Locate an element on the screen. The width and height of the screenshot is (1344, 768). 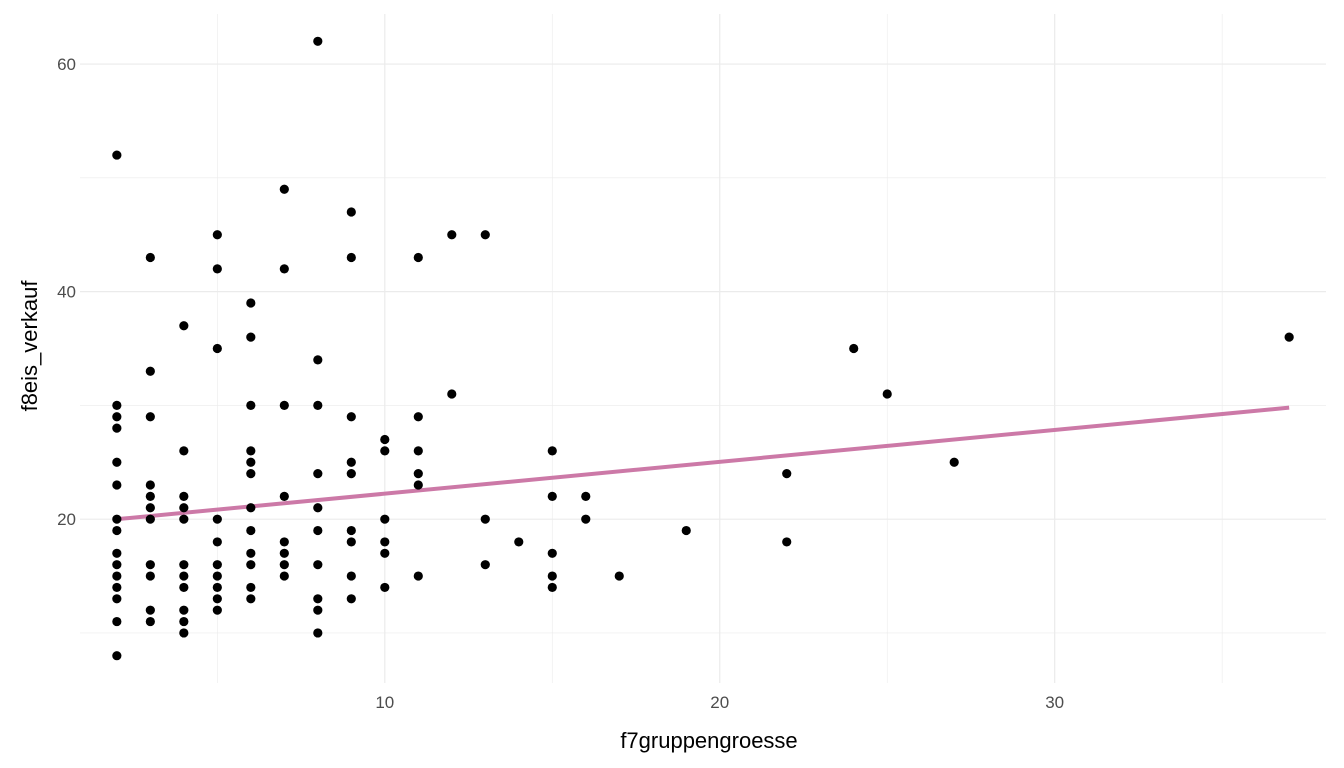
x-tick-label: 10 is located at coordinates (384, 702).